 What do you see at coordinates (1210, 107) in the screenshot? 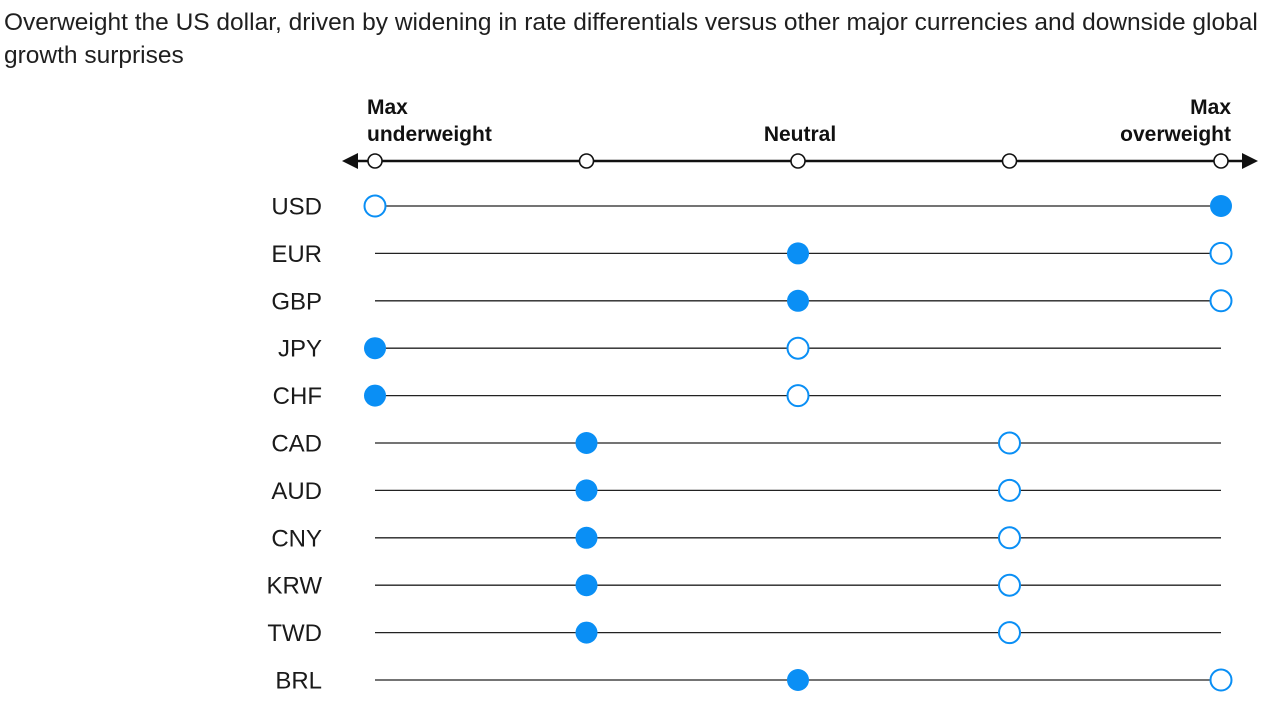
I see `scale-label-max-overweight-line1: Max` at bounding box center [1210, 107].